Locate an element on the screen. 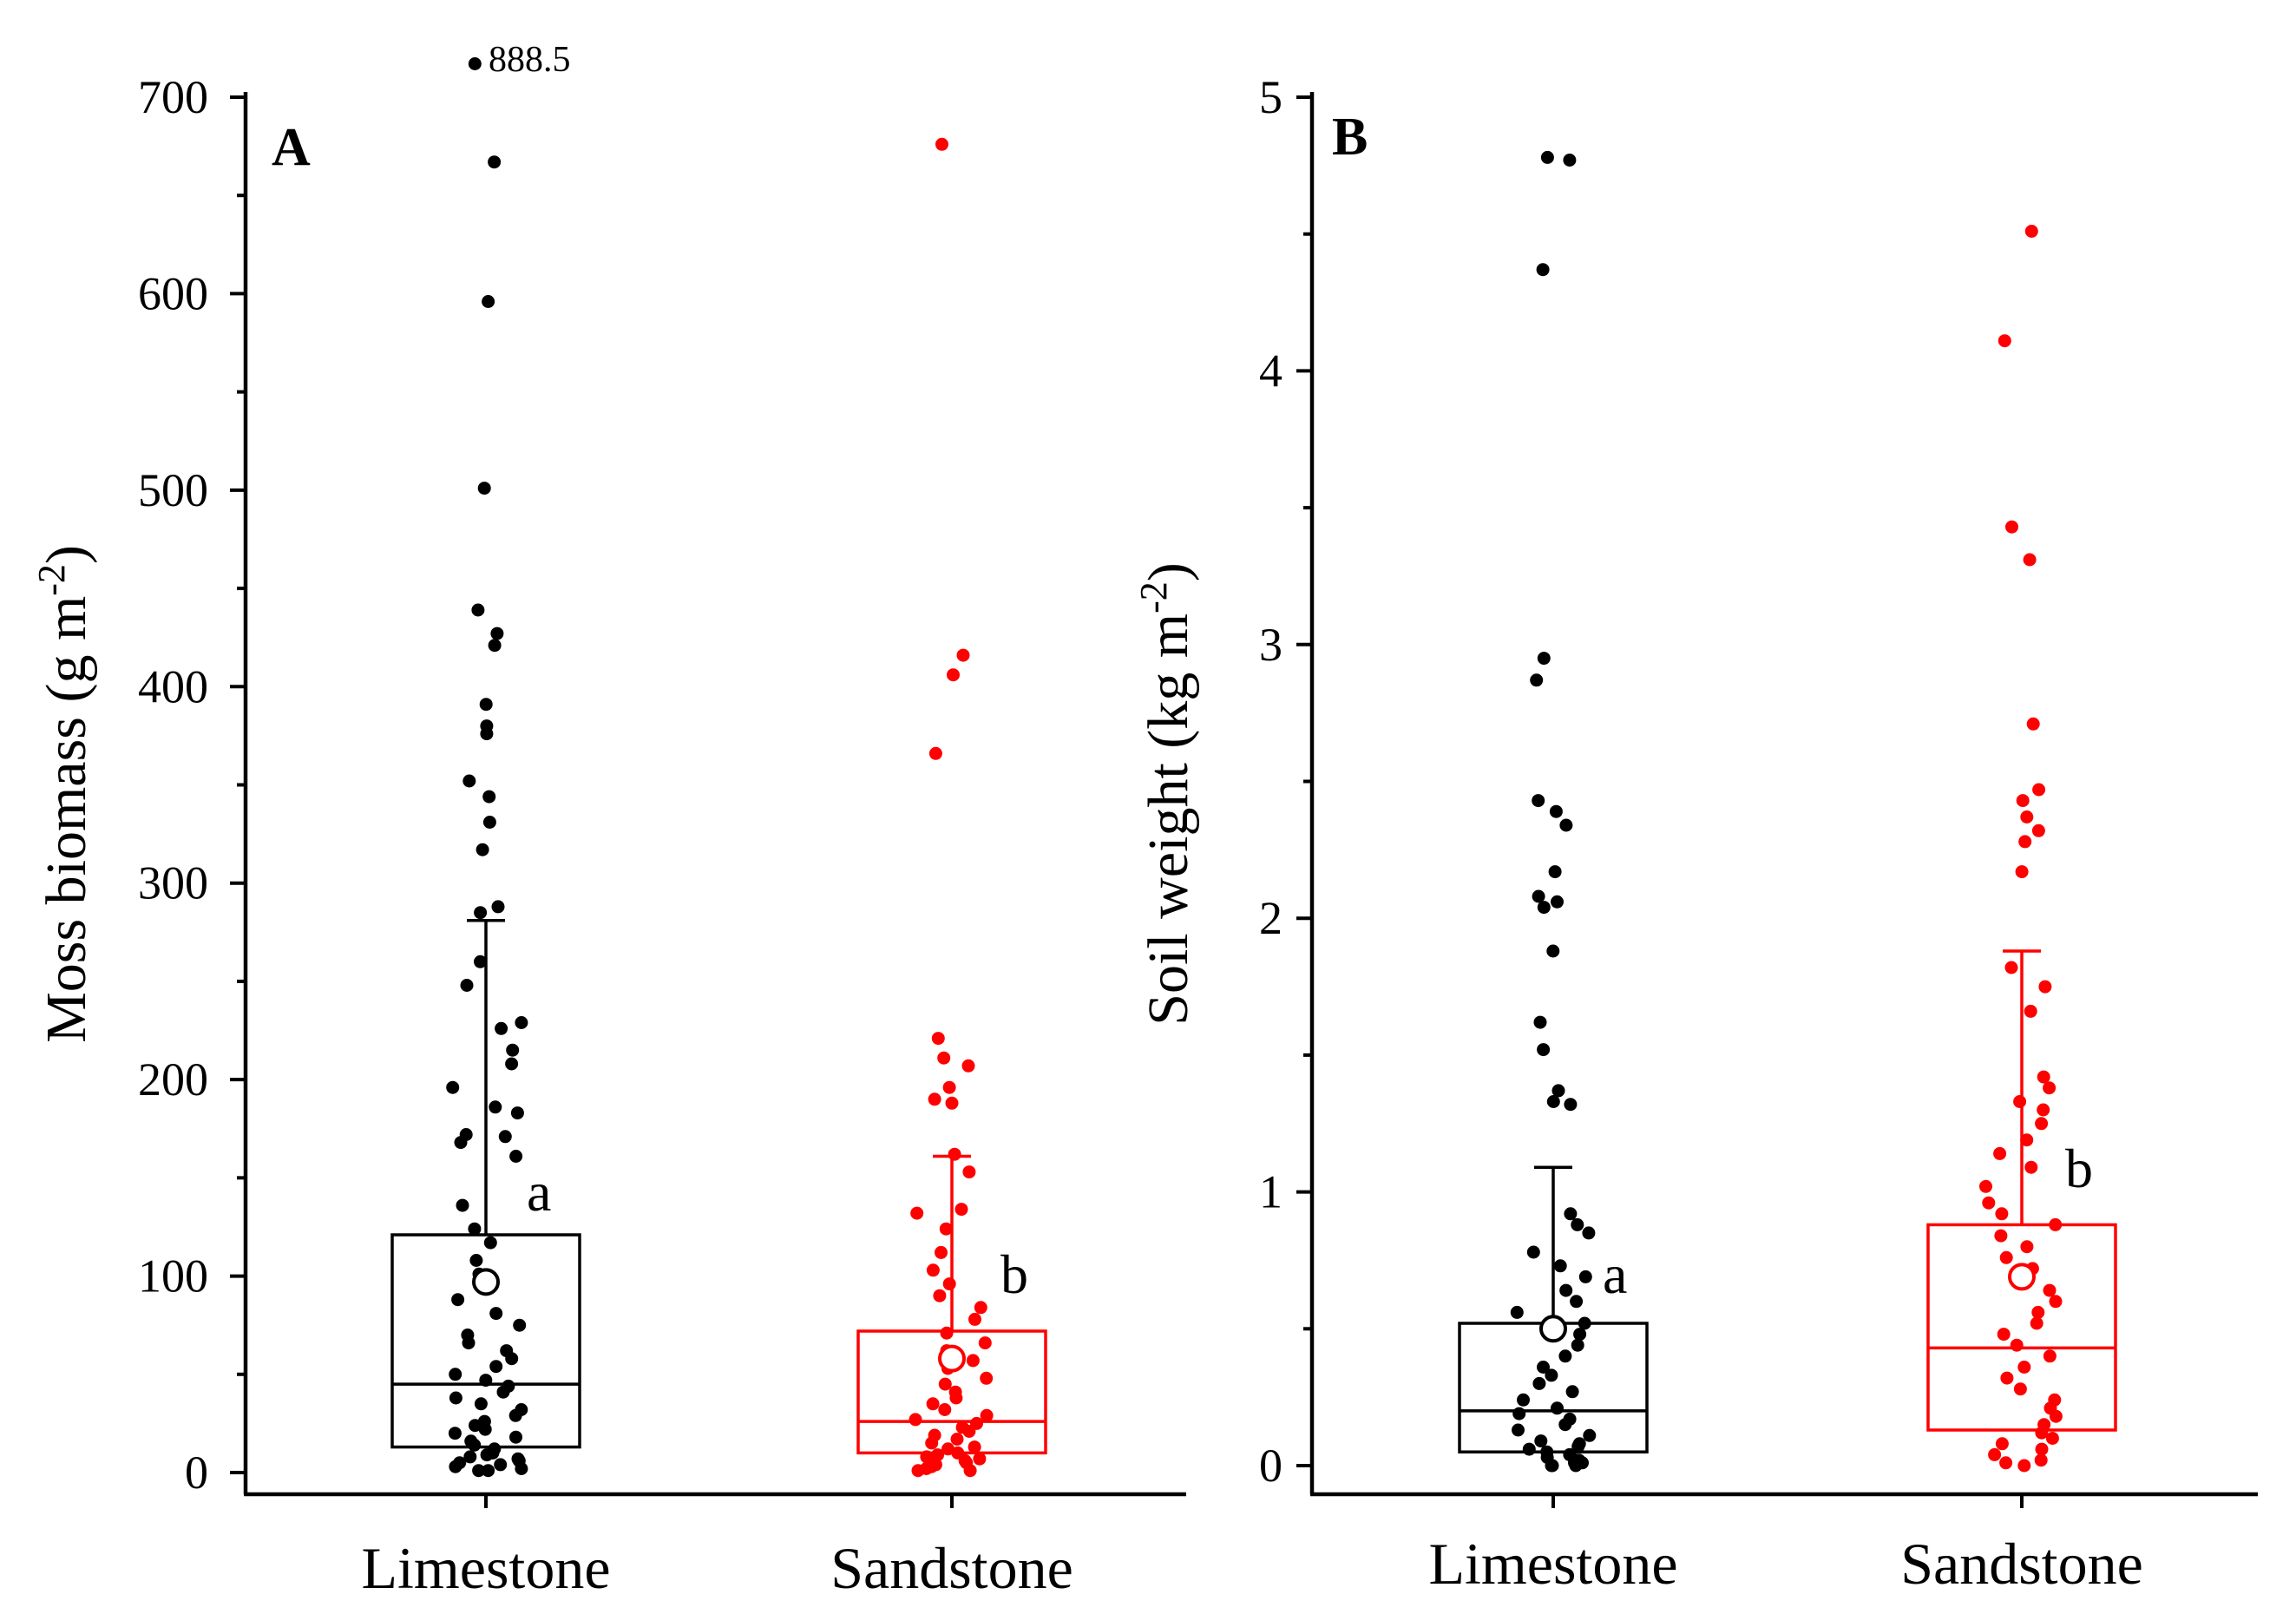  panel-b-y-tick-label-1: 1 is located at coordinates (1270, 1192).